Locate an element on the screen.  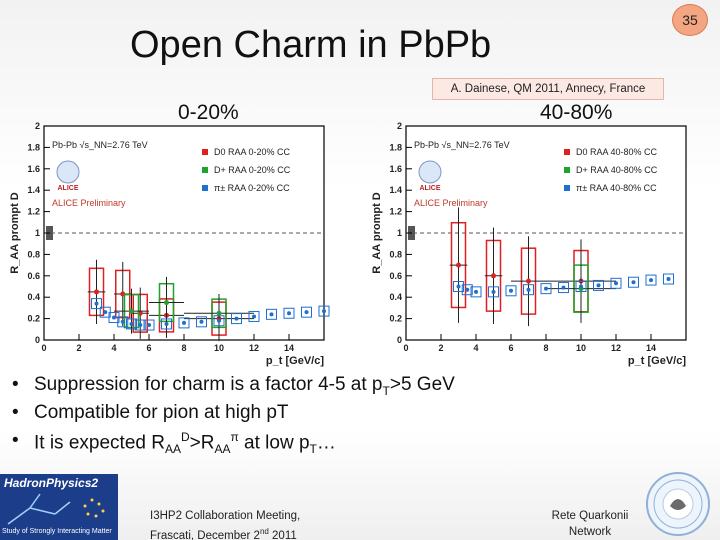
y-tick-label: 1.4 is located at coordinates (33, 190).